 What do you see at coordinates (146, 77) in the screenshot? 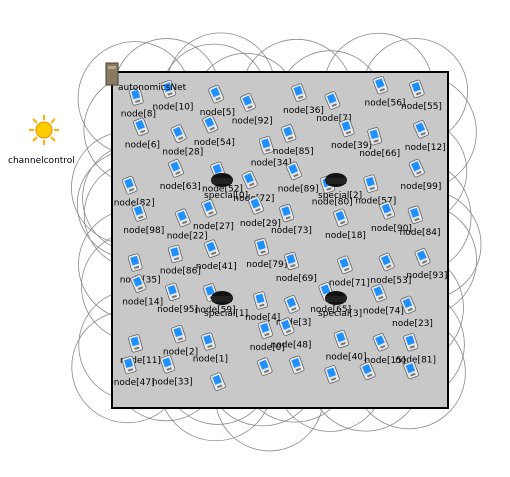
I see `network-module: autonomicsNet` at bounding box center [146, 77].